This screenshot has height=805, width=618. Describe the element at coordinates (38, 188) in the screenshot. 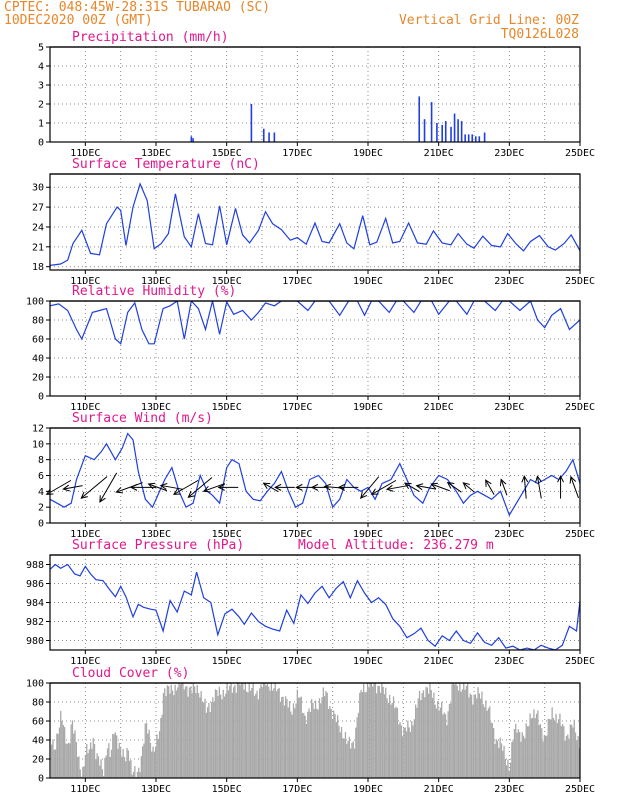

I see `temp-ytick-label: 30` at that location.